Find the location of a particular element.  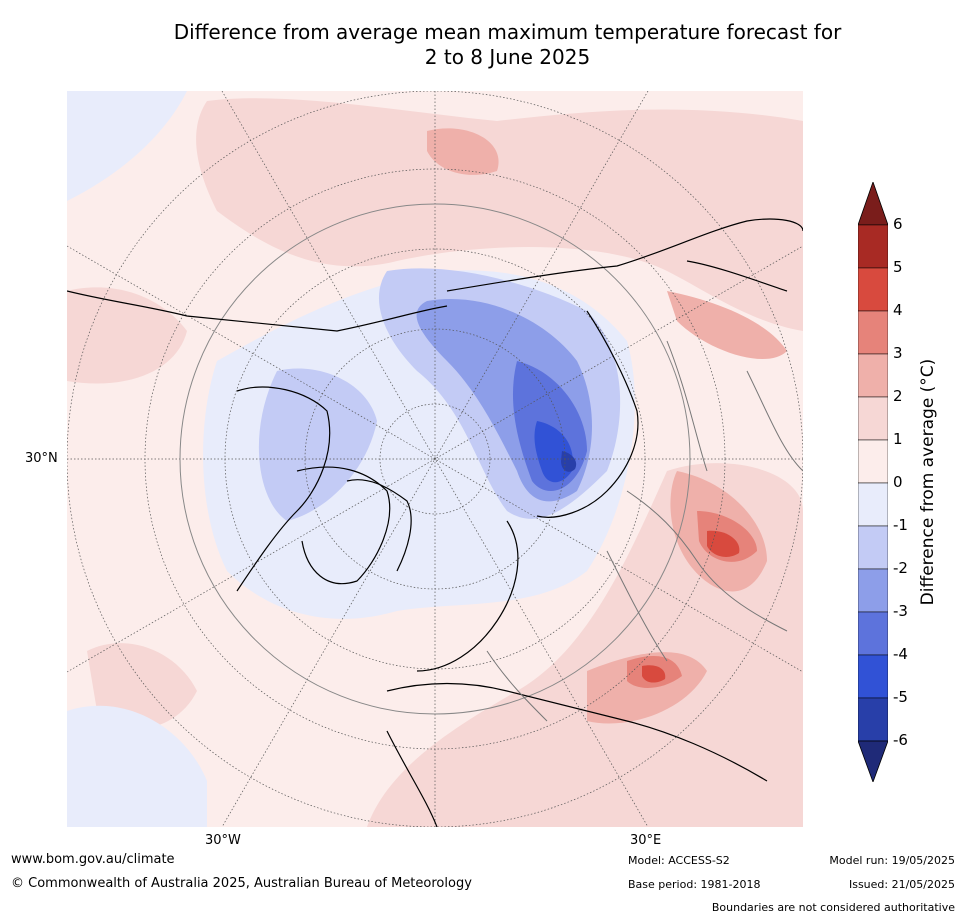

lon-label-30w: 30°W is located at coordinates (223, 840).